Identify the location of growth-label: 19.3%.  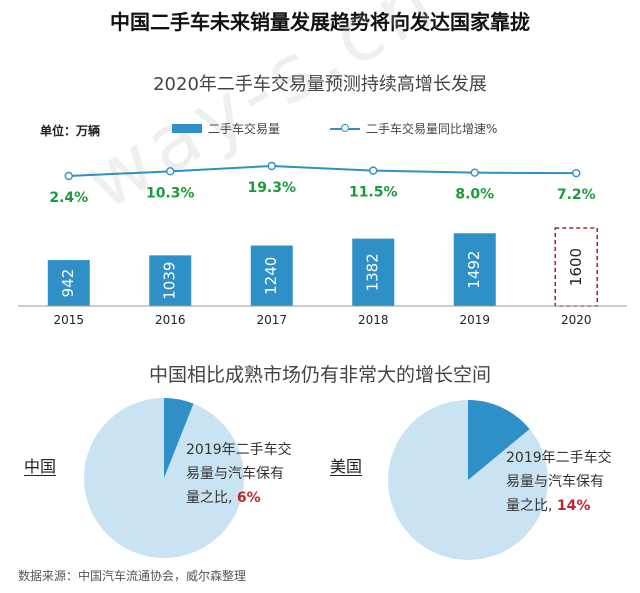
(271, 188).